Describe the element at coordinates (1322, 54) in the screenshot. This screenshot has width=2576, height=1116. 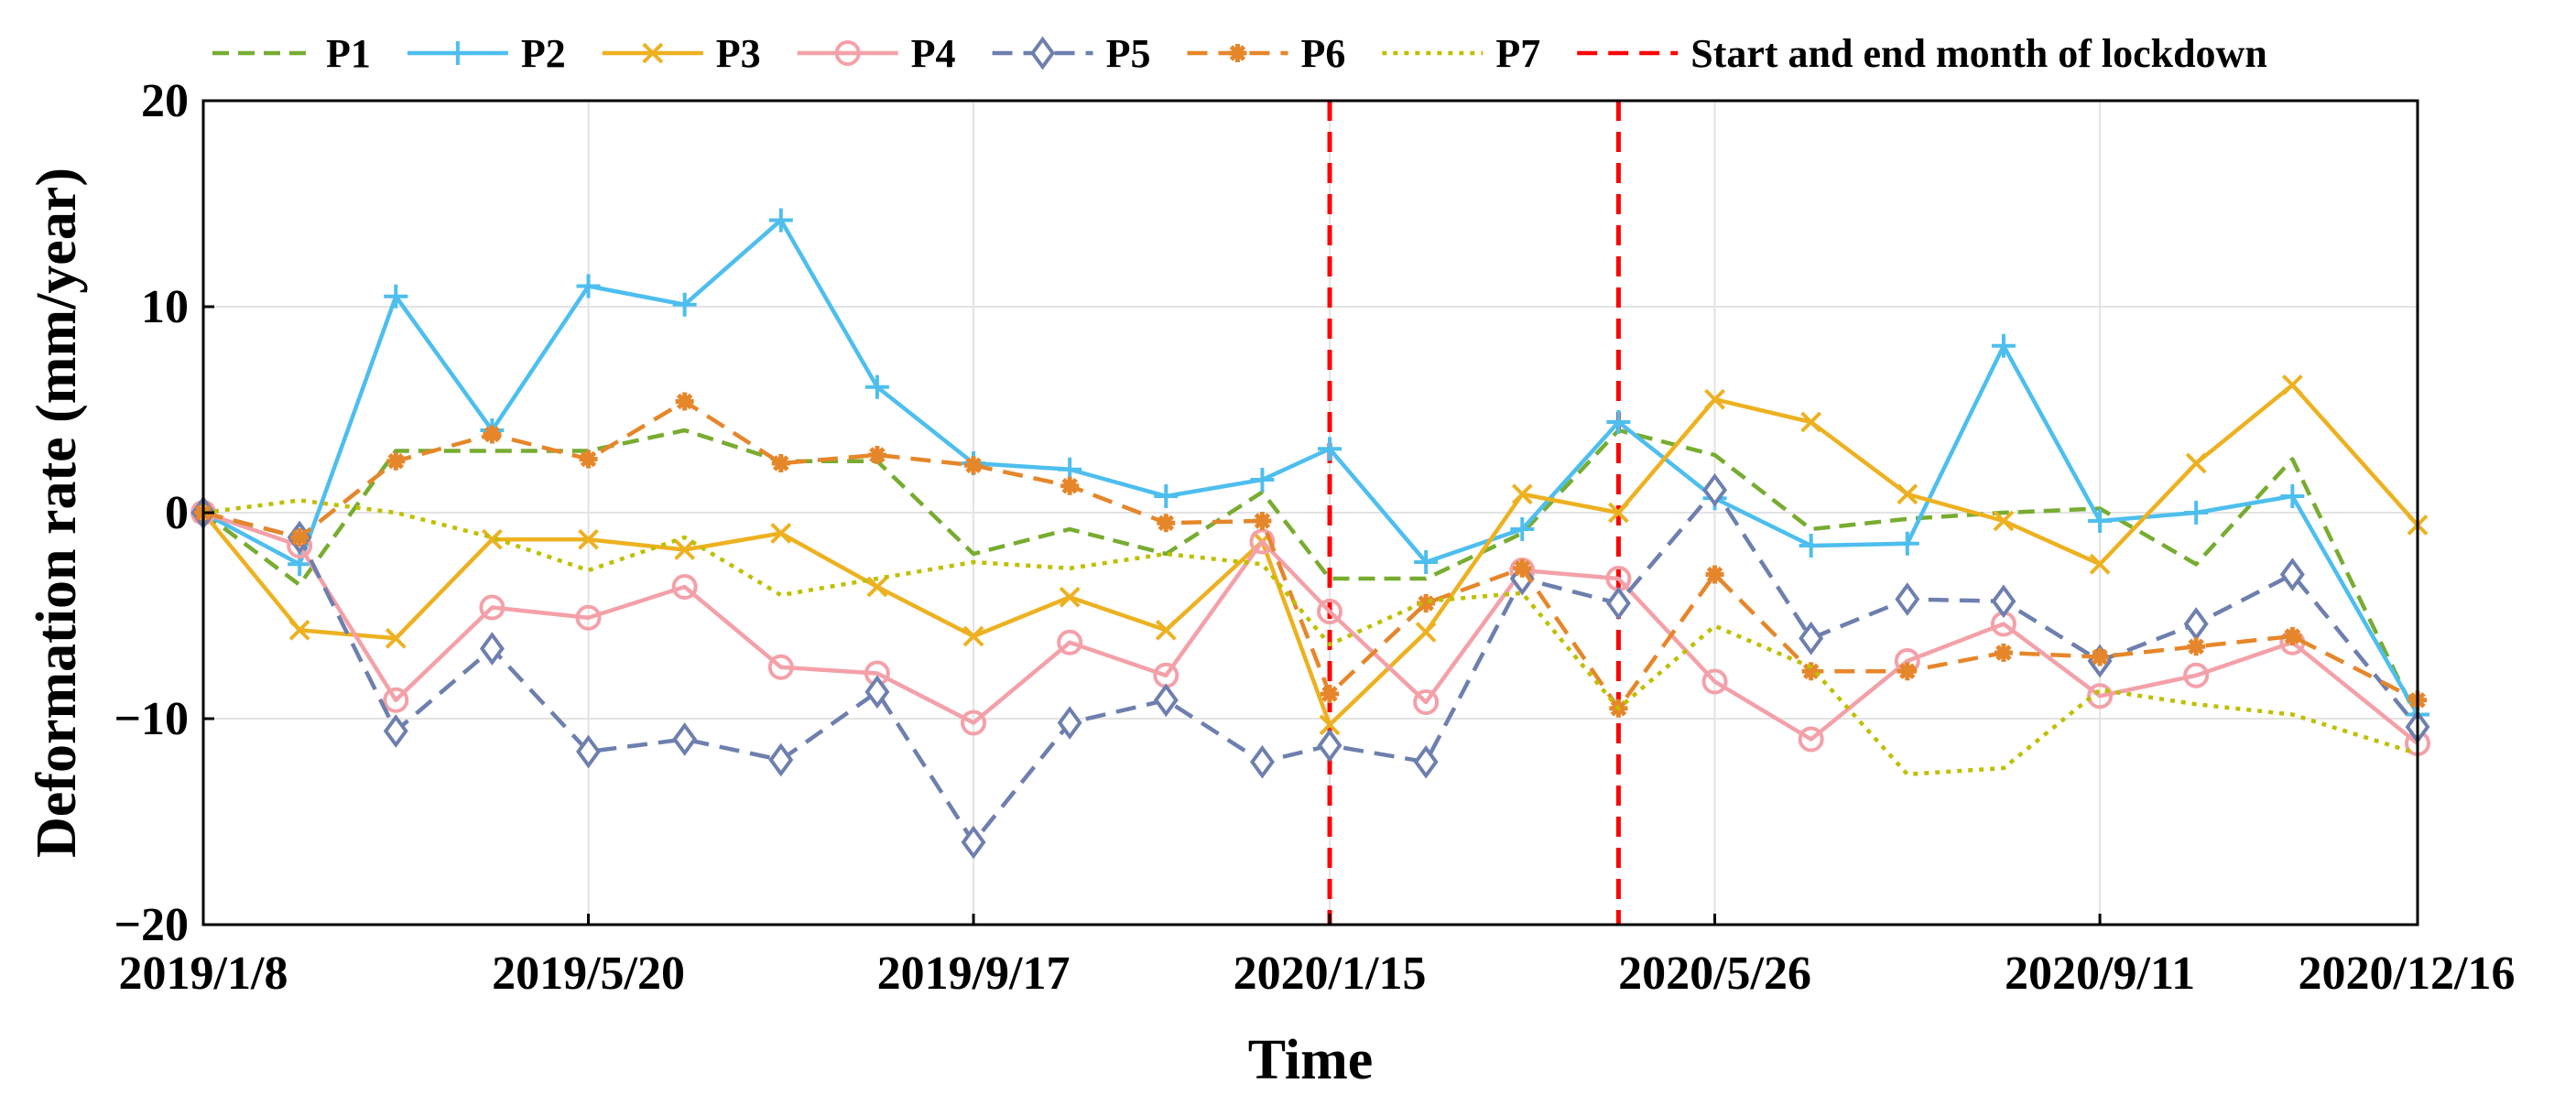
I see `legend-label: P6` at that location.